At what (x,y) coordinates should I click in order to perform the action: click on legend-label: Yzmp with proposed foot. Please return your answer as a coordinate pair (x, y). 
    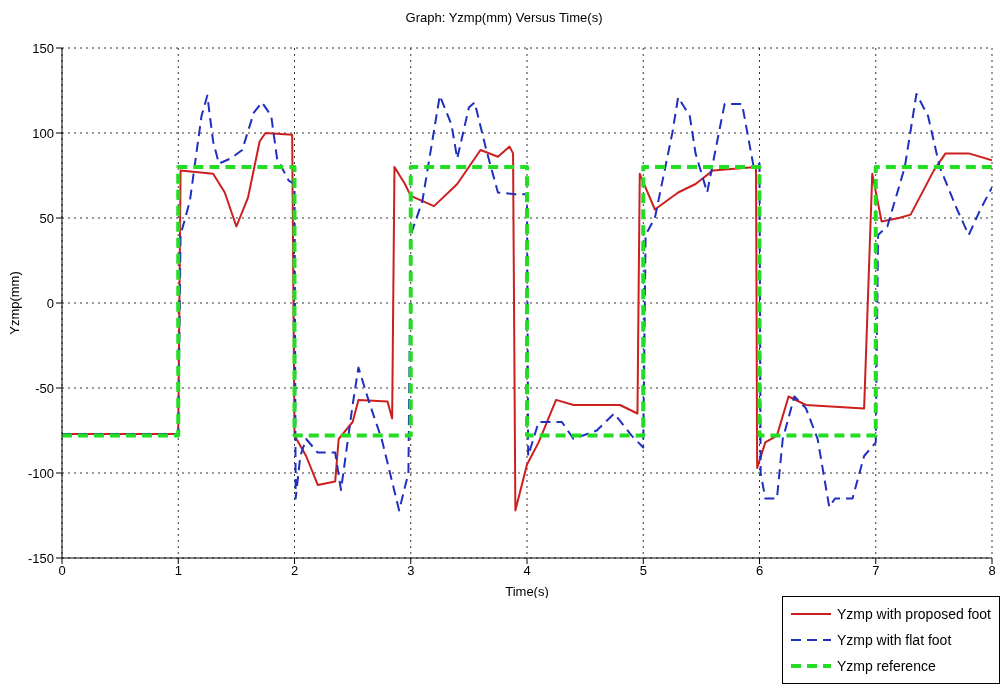
    Looking at the image, I should click on (913, 614).